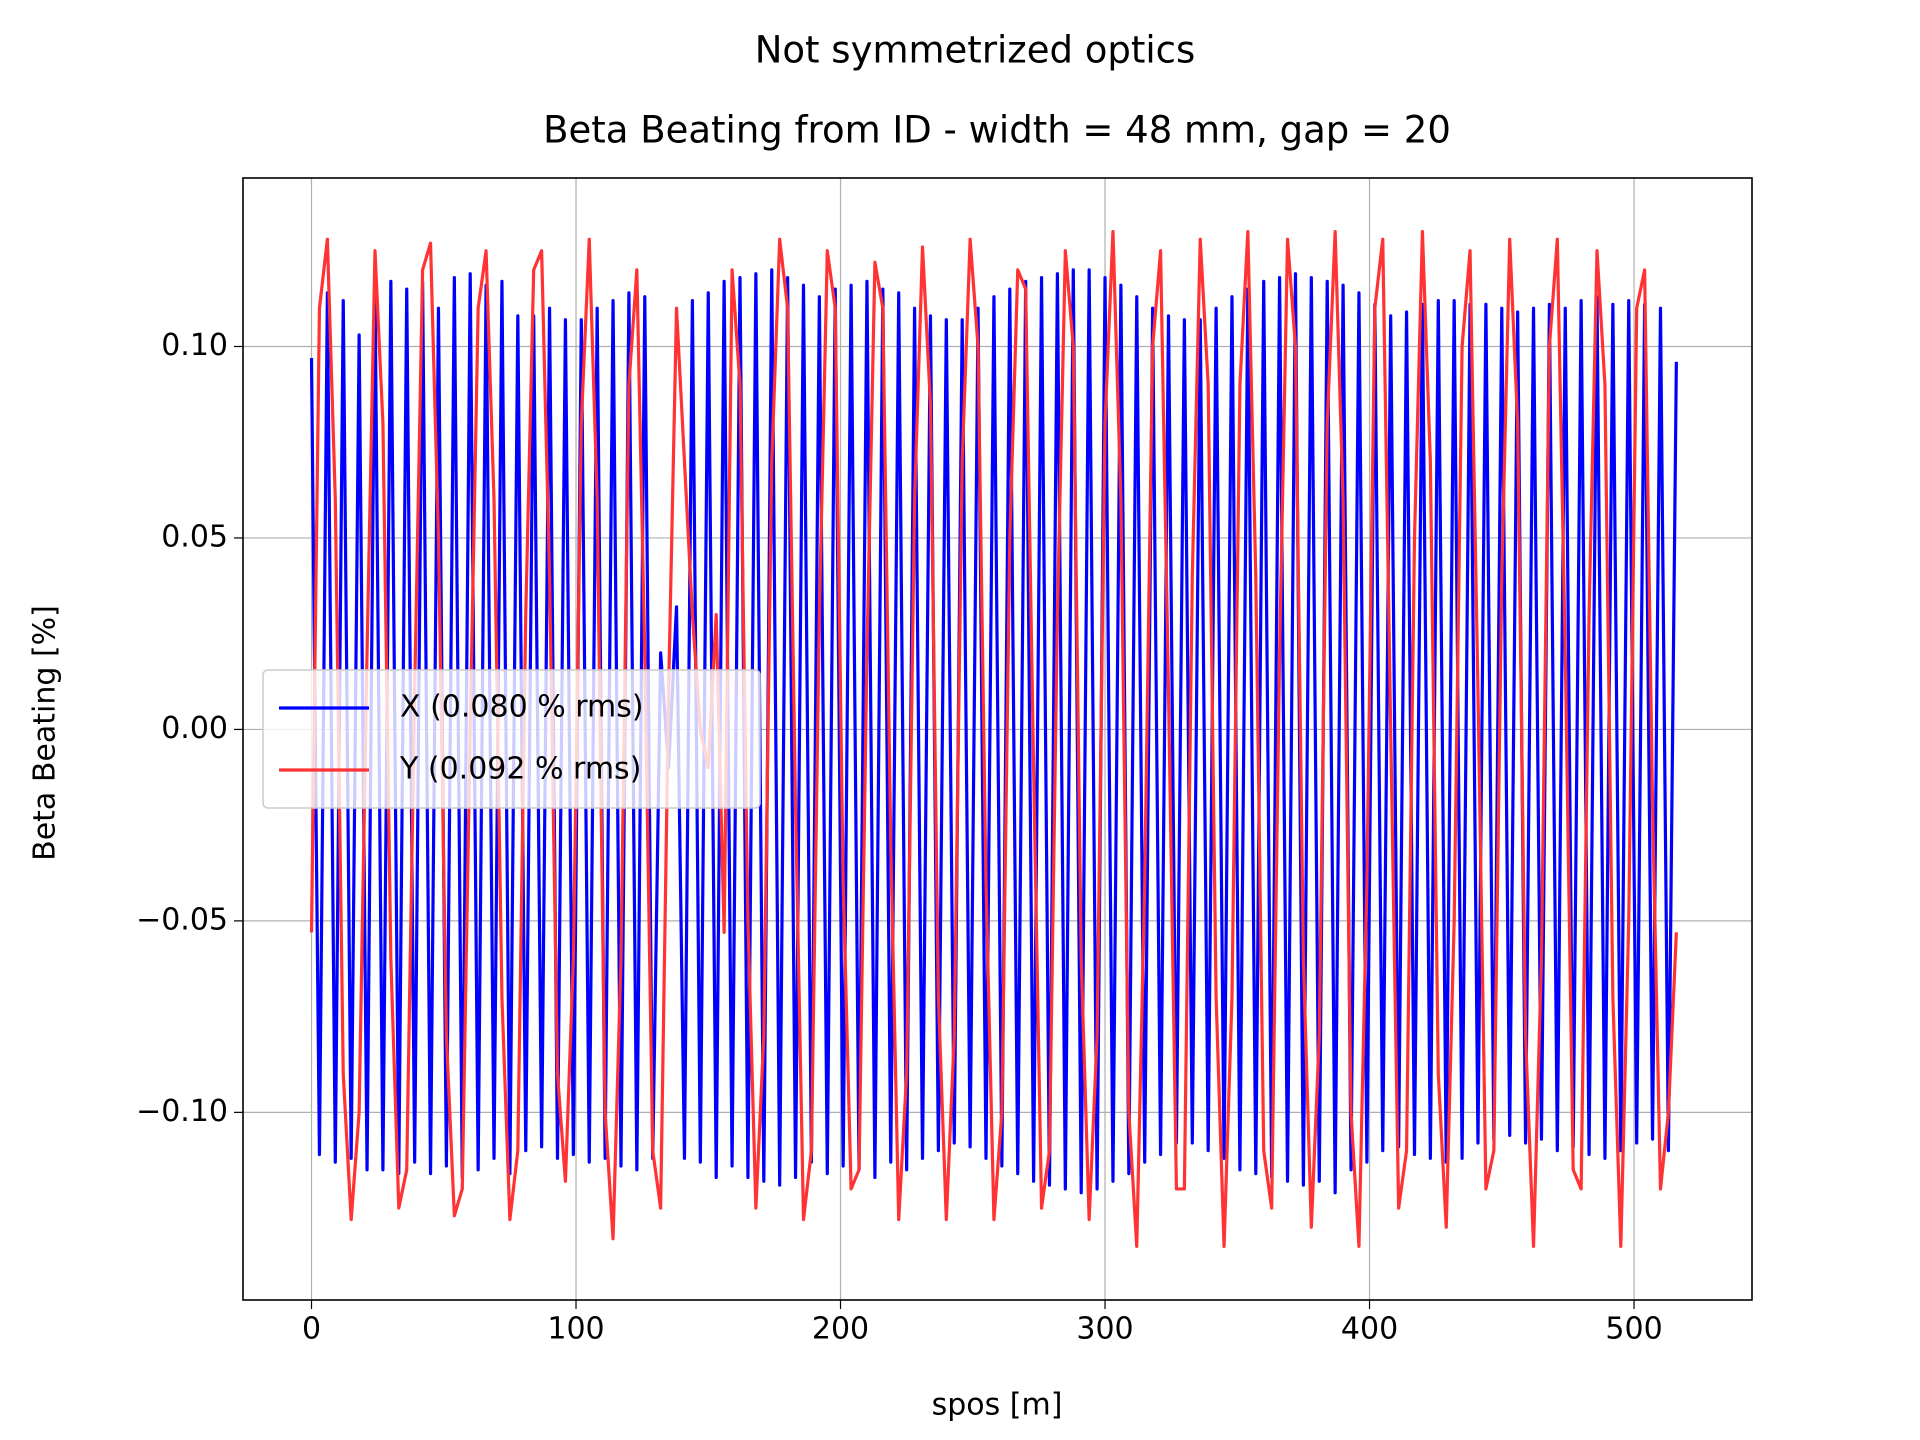  What do you see at coordinates (45, 733) in the screenshot?
I see `y-axis-label: Beta Beating [%]` at bounding box center [45, 733].